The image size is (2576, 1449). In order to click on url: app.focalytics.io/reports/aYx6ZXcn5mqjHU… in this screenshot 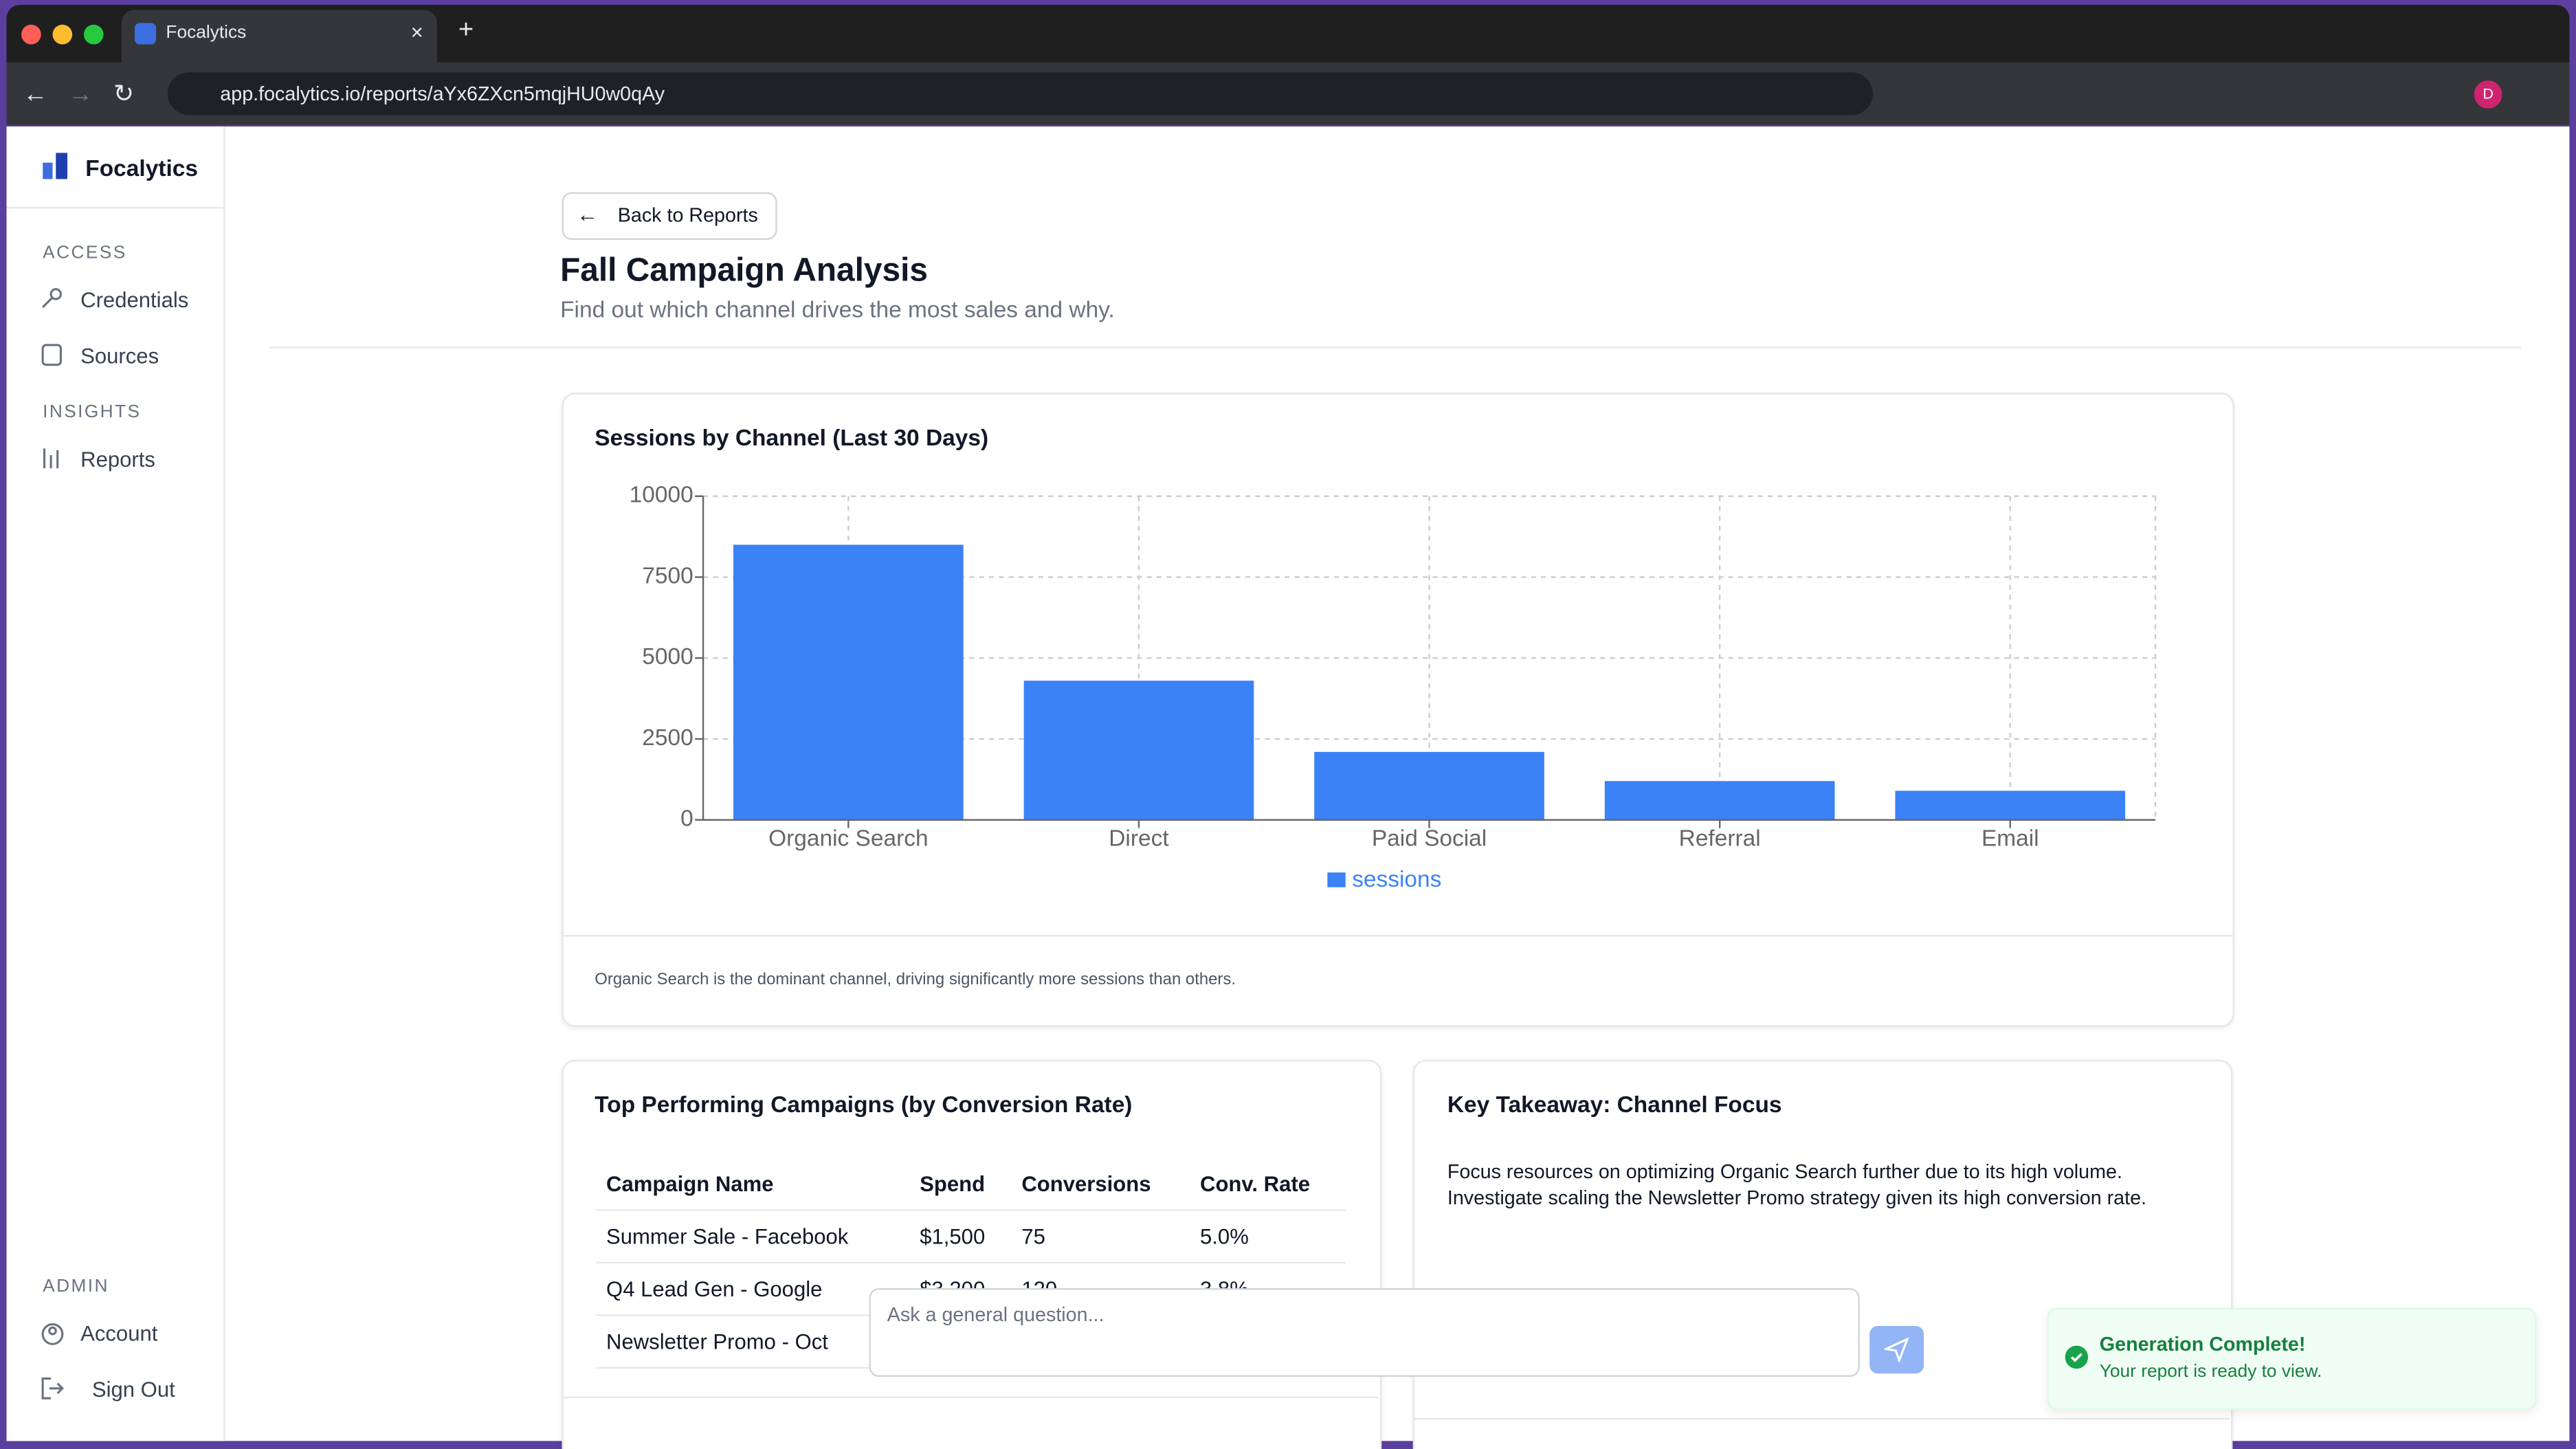, I will do `click(442, 93)`.